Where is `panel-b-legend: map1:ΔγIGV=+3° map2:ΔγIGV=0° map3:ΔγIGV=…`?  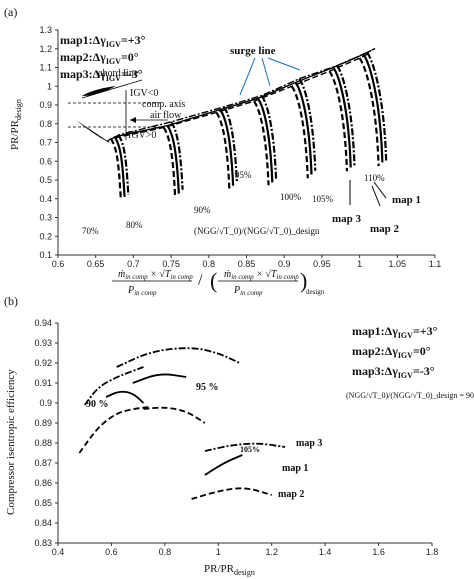
panel-b-legend: map1:ΔγIGV=+3° map2:ΔγIGV=0° map3:ΔγIGV=… is located at coordinates (395, 352).